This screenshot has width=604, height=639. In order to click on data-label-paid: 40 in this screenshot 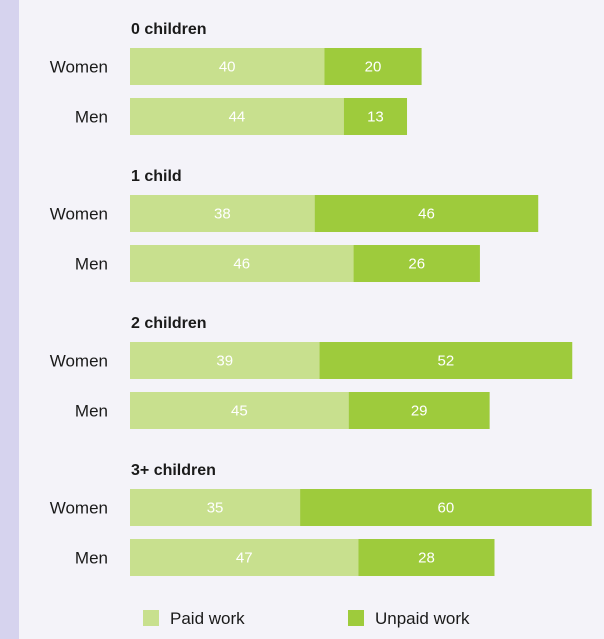, I will do `click(227, 67)`.